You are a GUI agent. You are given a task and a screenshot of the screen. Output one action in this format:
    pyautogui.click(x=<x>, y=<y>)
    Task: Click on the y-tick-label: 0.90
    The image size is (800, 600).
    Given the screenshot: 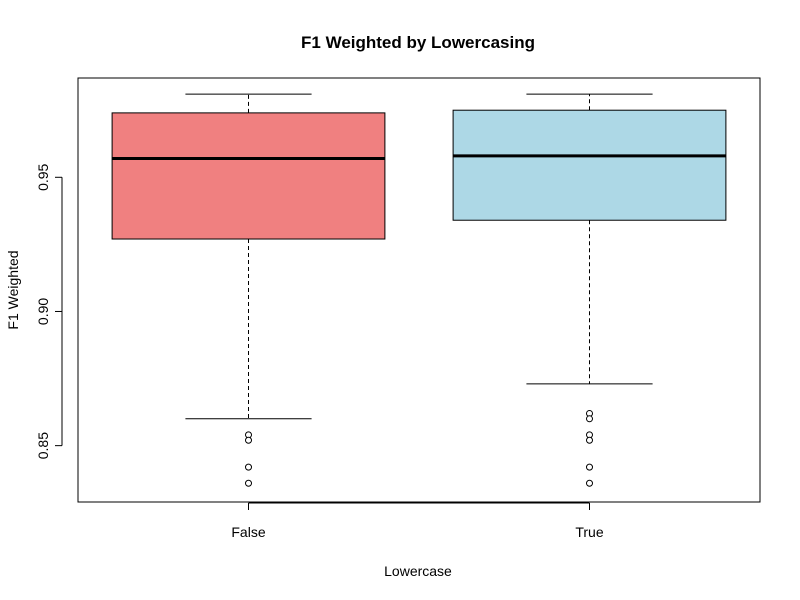 What is the action you would take?
    pyautogui.click(x=43, y=311)
    